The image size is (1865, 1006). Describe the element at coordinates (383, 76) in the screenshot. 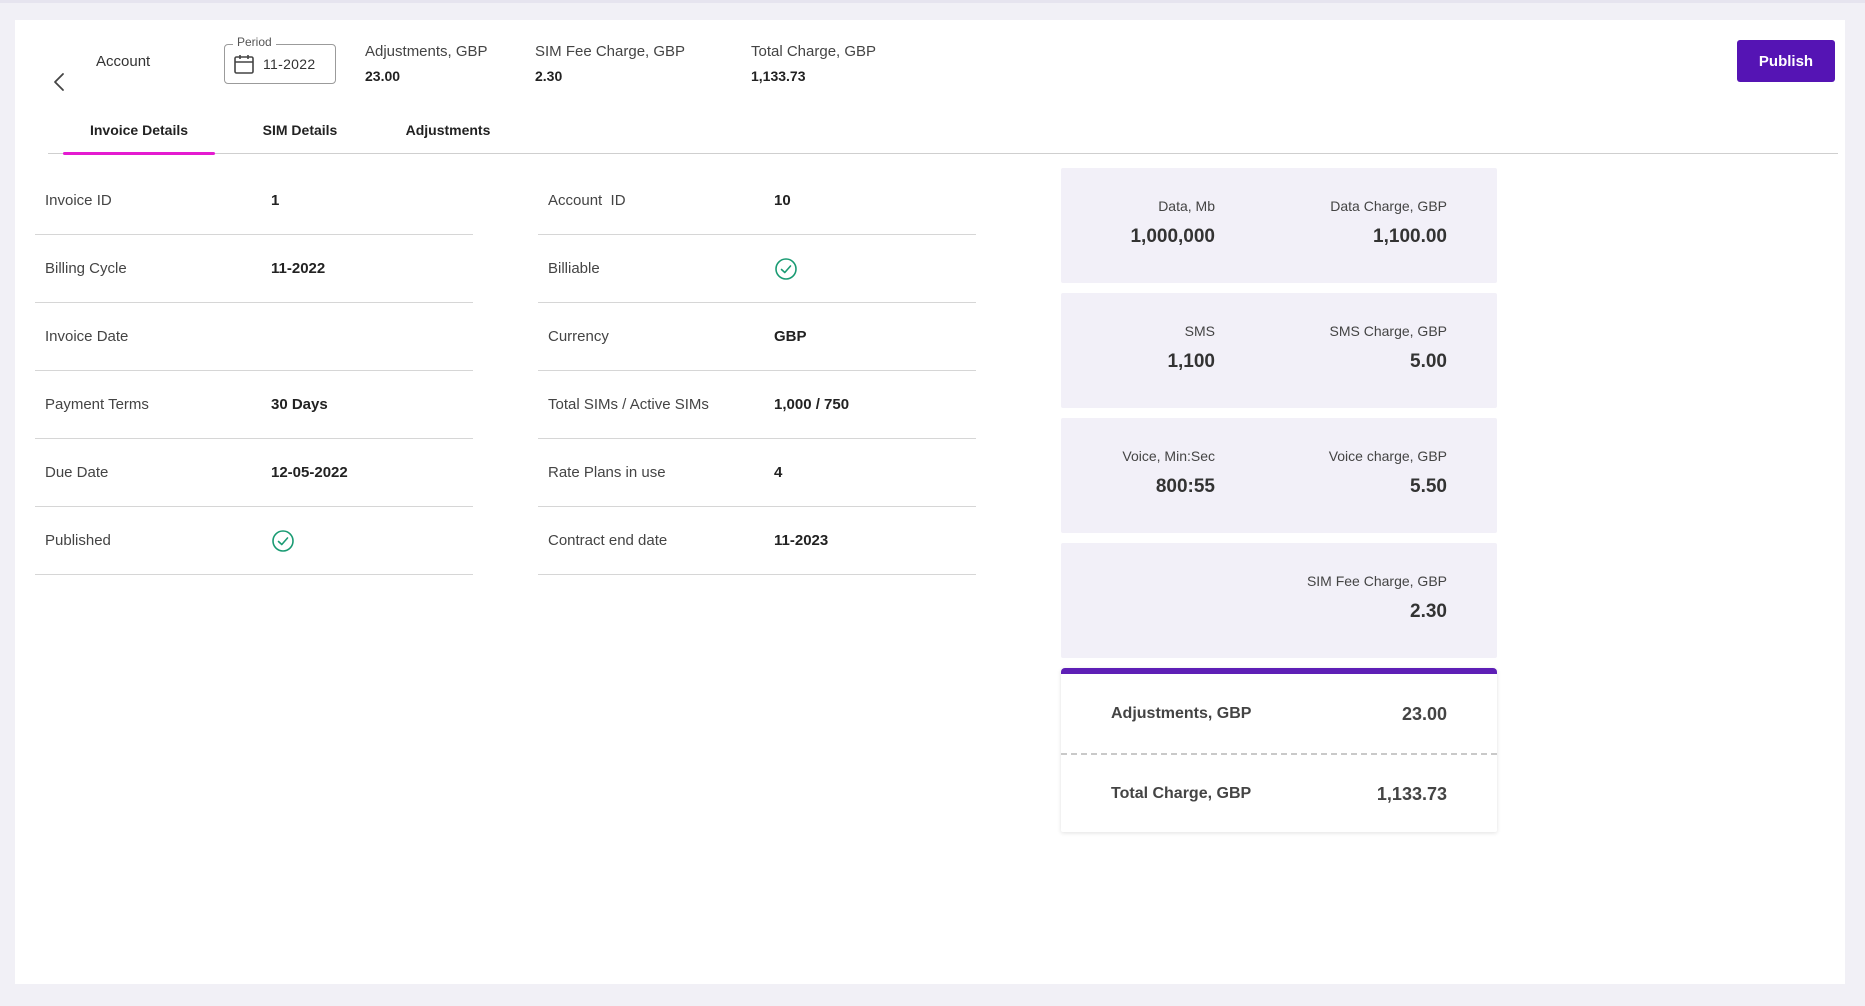

I see `summary-value: 23.00` at that location.